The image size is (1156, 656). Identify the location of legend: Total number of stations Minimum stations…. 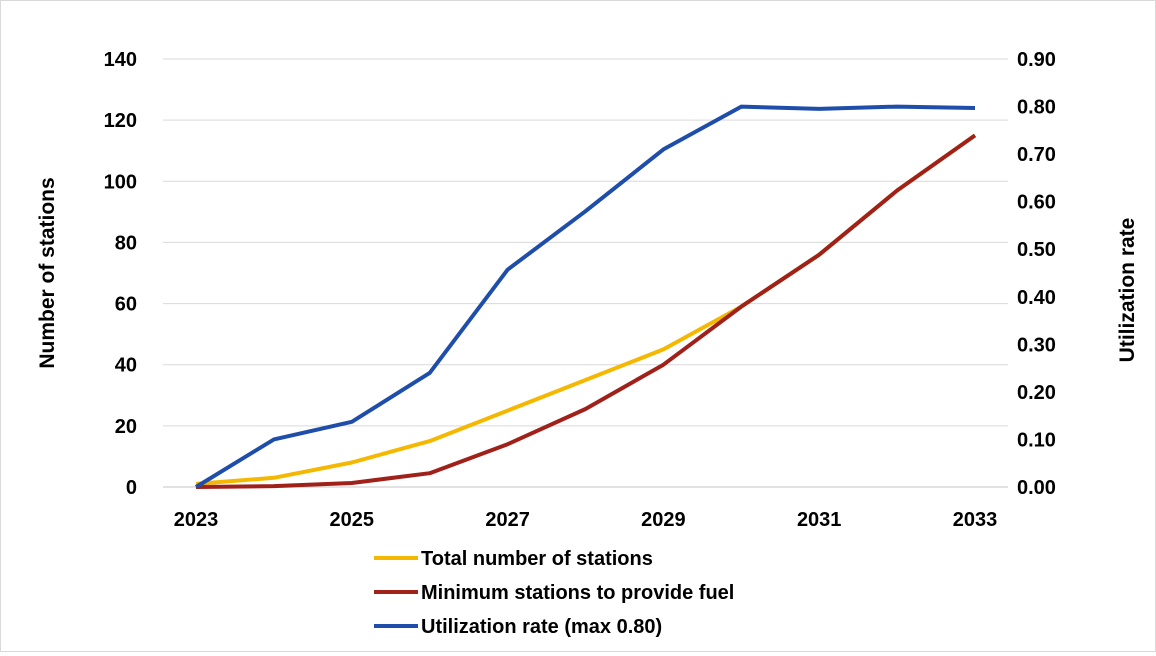
(554, 593).